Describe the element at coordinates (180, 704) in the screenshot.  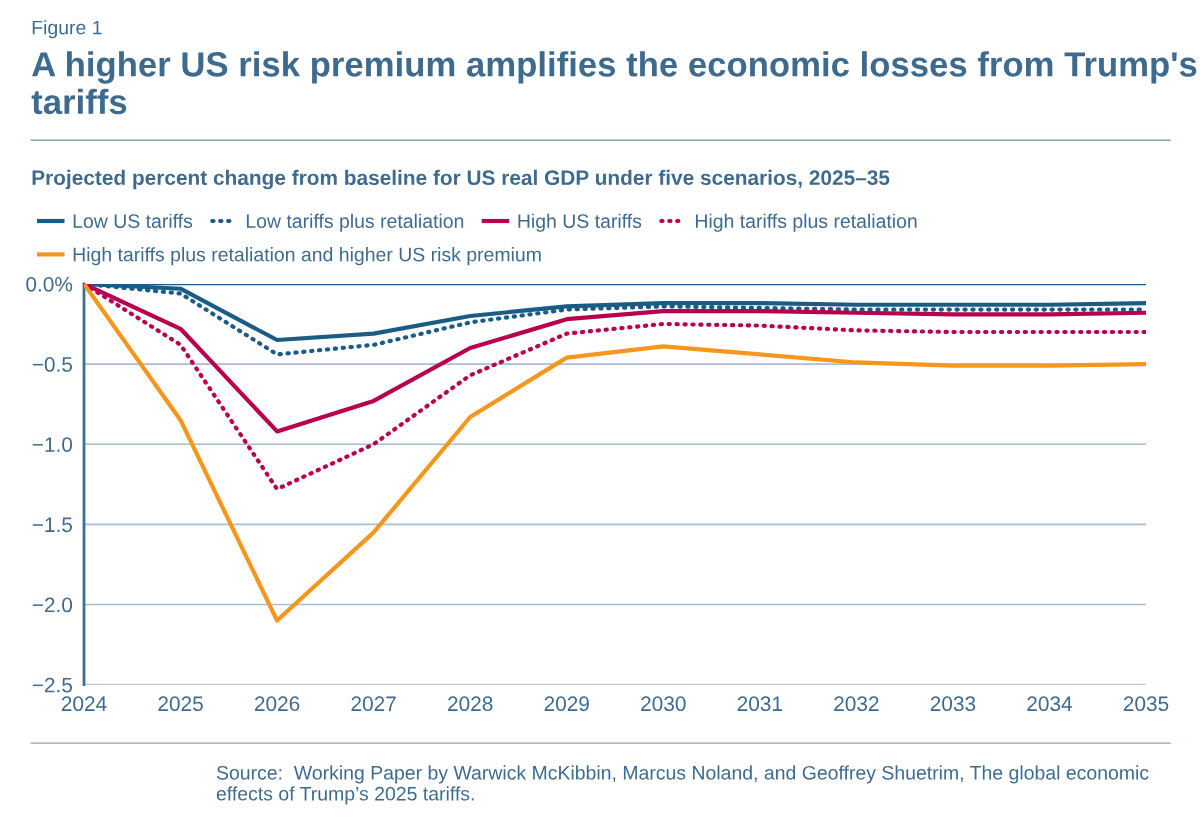
I see `x-tick-label: 2025` at that location.